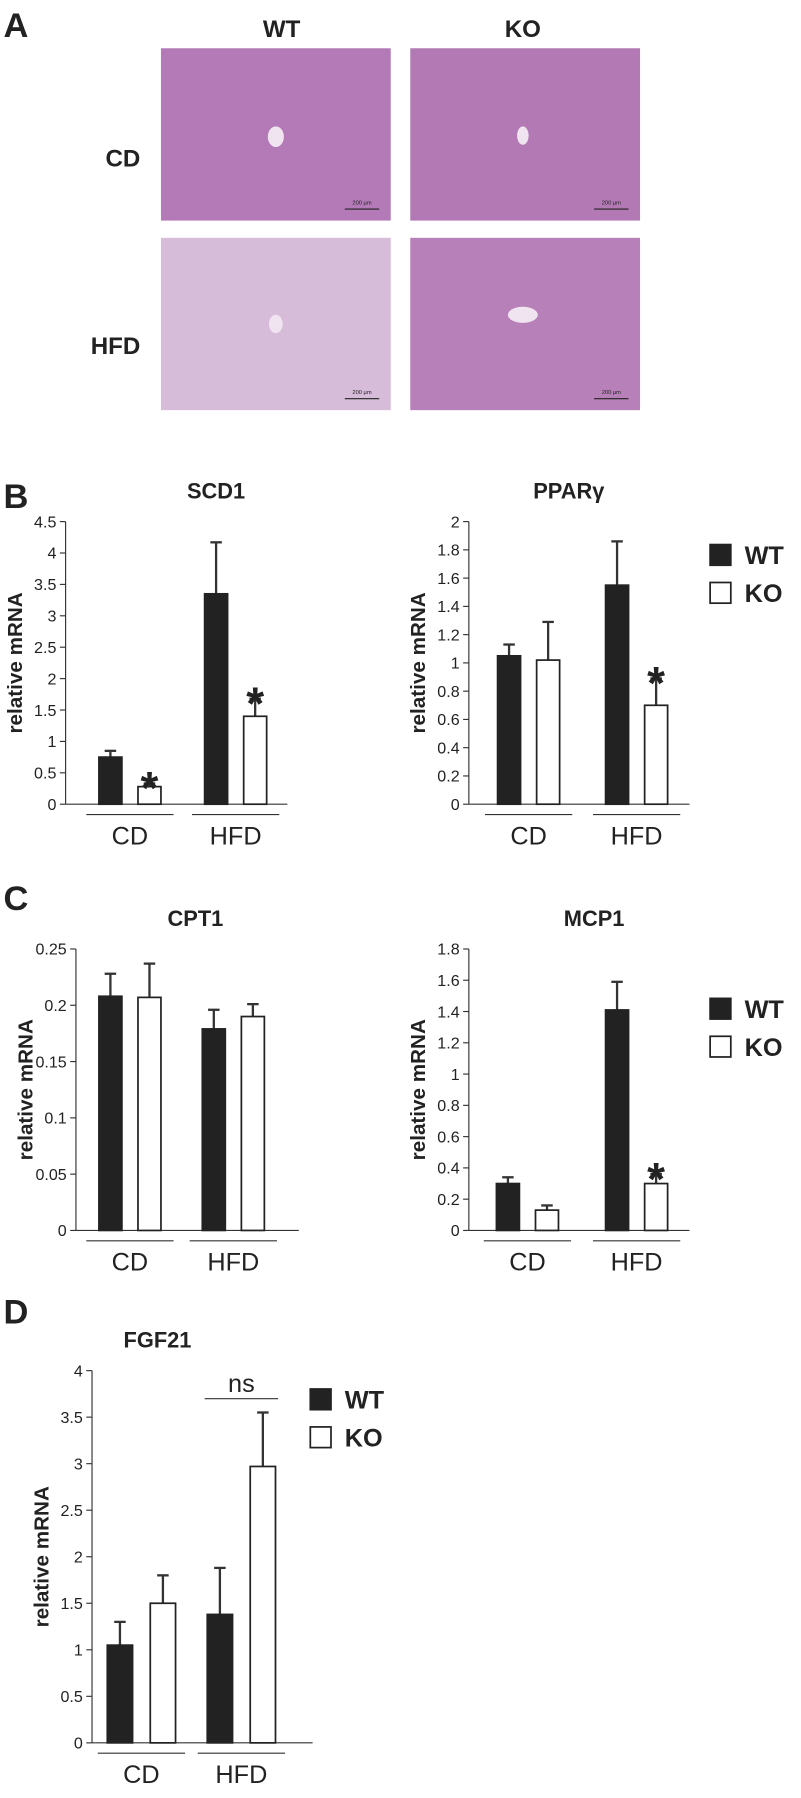 The image size is (801, 1798). Describe the element at coordinates (196, 918) in the screenshot. I see `chart-title: CPT1` at that location.